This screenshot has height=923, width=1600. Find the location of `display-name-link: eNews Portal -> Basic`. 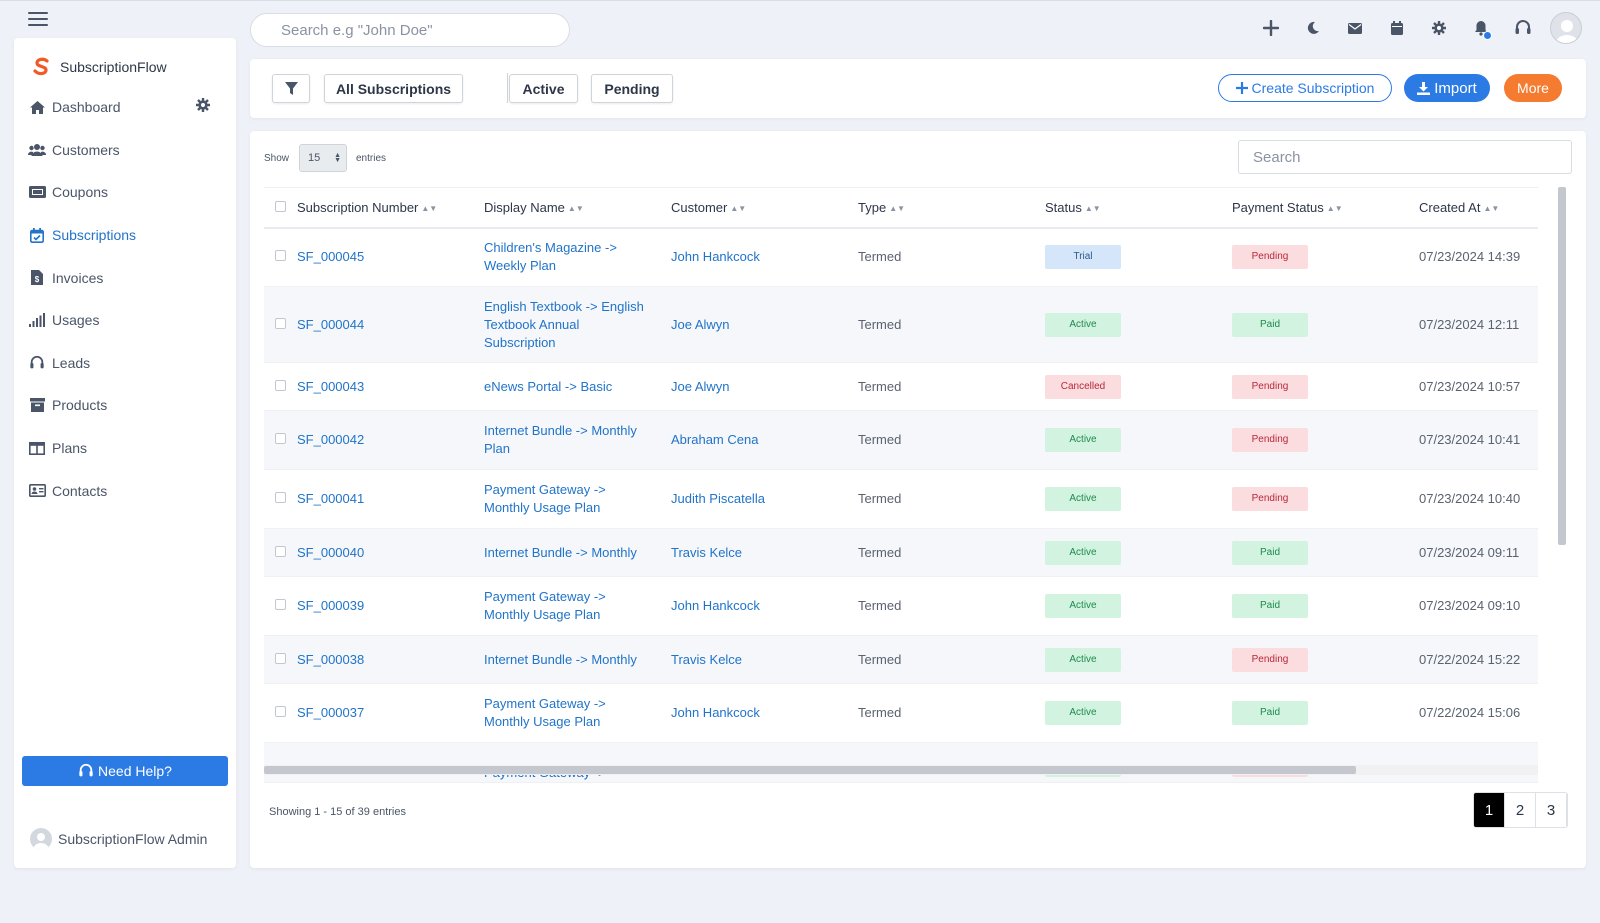

display-name-link: eNews Portal -> Basic is located at coordinates (548, 386).